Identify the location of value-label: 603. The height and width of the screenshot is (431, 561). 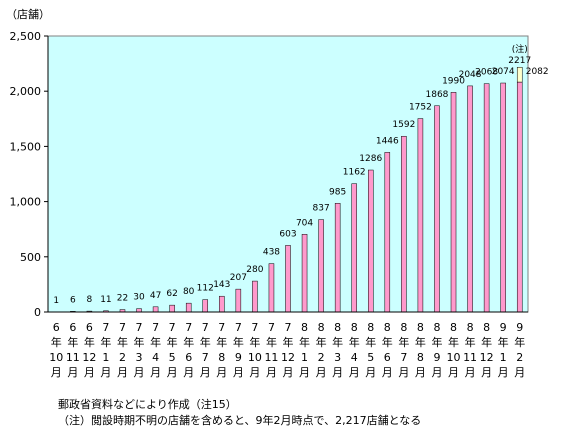
(287, 234).